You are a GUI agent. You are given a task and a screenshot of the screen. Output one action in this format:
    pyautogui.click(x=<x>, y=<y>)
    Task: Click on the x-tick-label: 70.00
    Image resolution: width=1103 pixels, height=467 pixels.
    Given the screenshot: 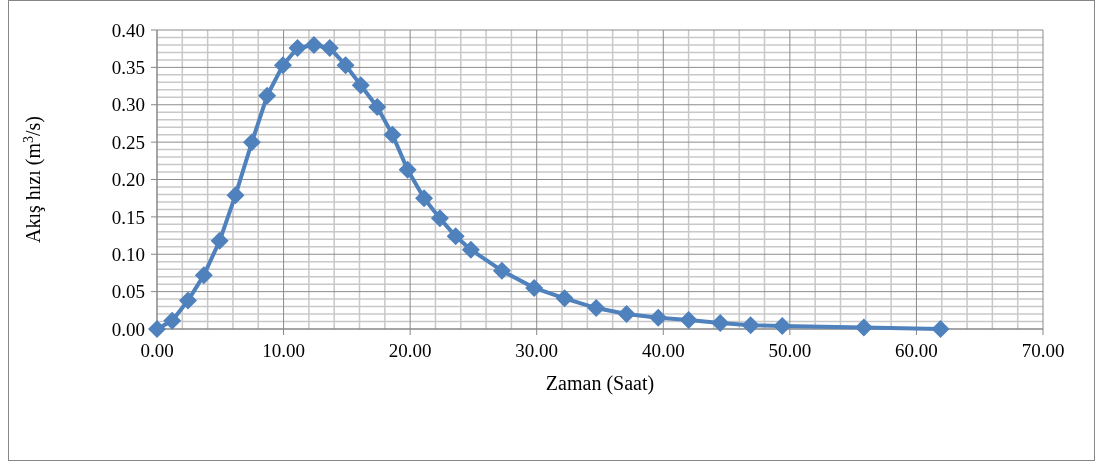 What is the action you would take?
    pyautogui.click(x=1043, y=350)
    